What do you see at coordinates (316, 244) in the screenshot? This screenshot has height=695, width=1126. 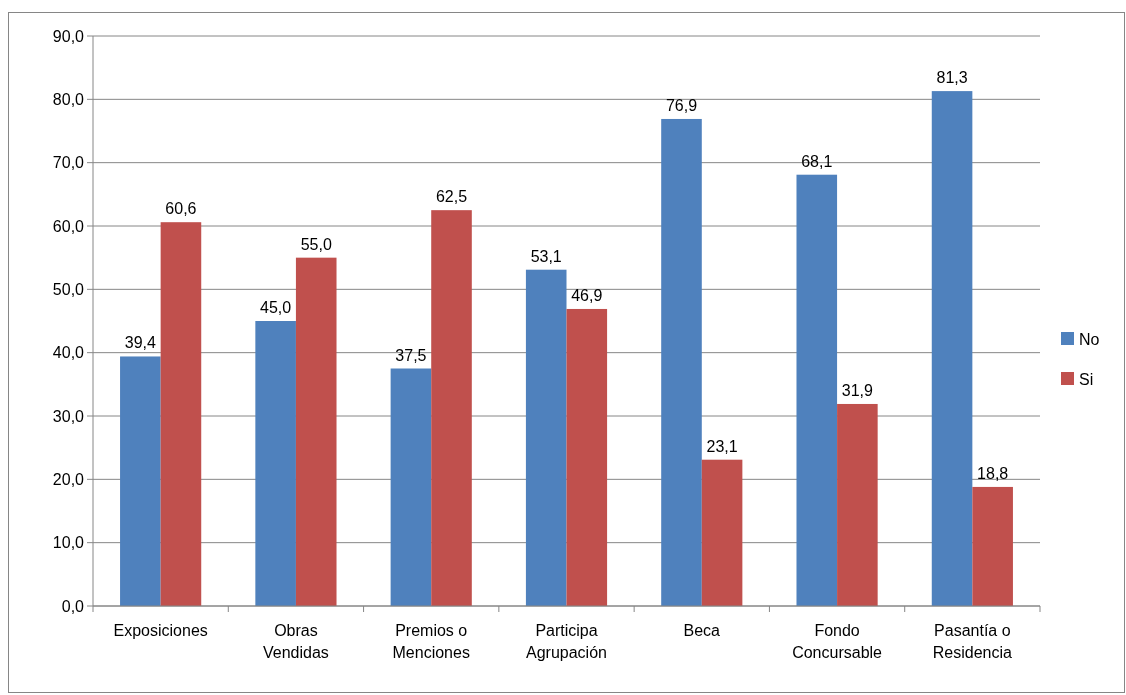 I see `data-label: 55,0` at bounding box center [316, 244].